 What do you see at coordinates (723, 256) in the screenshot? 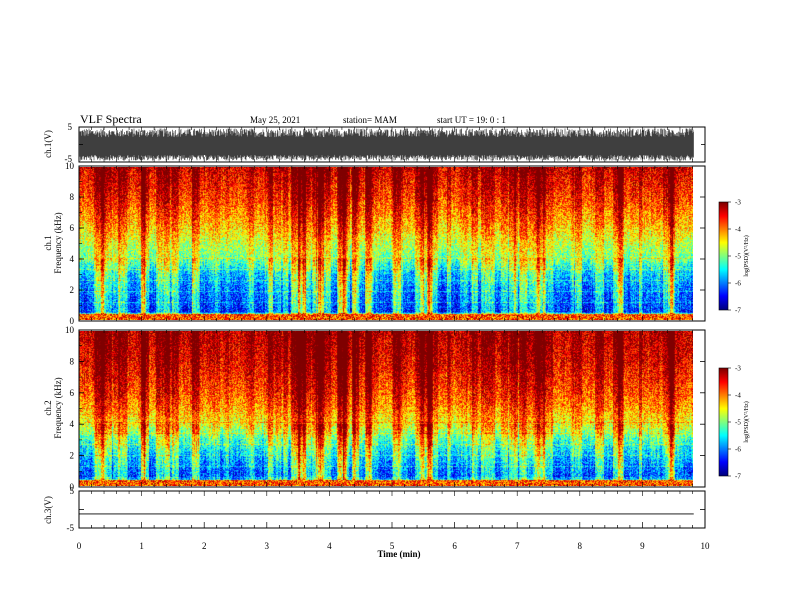
I see `colorbar-1-gradient` at bounding box center [723, 256].